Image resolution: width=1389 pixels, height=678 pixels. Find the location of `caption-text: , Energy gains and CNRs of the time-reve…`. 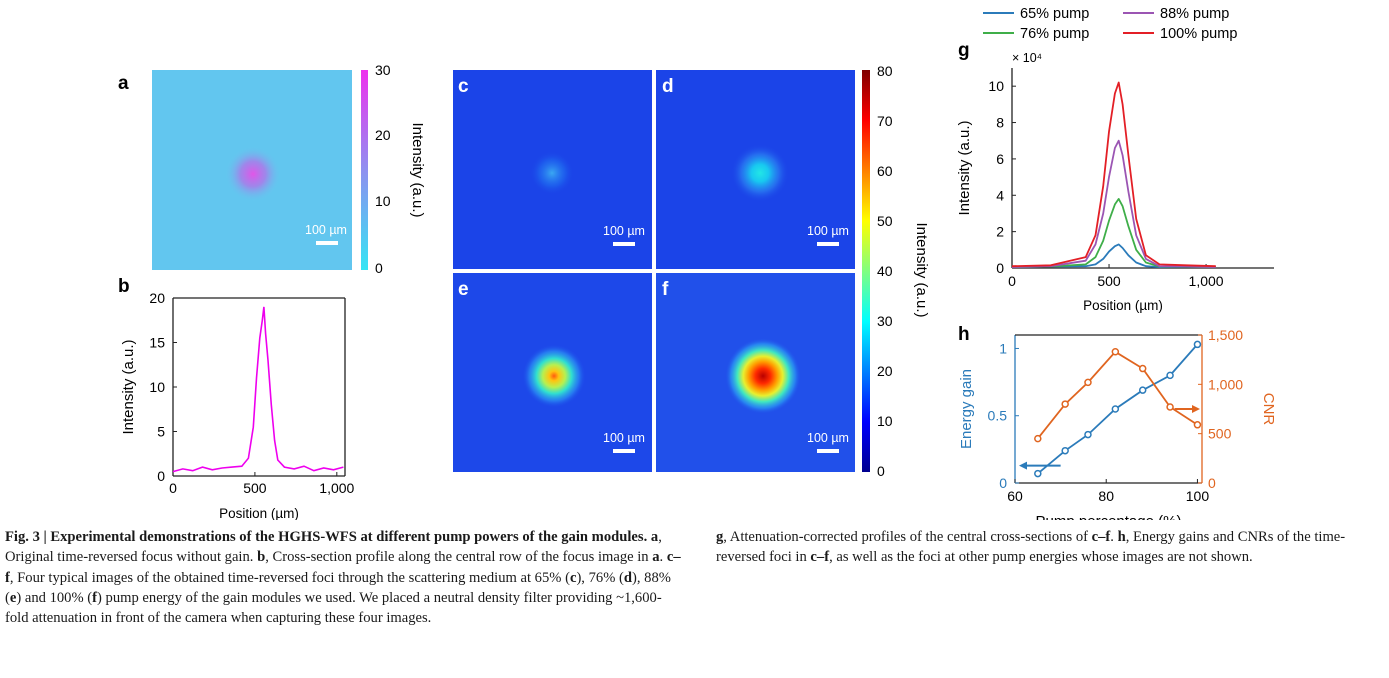

caption-text: , Energy gains and CNRs of the time-reve… is located at coordinates (1031, 547).